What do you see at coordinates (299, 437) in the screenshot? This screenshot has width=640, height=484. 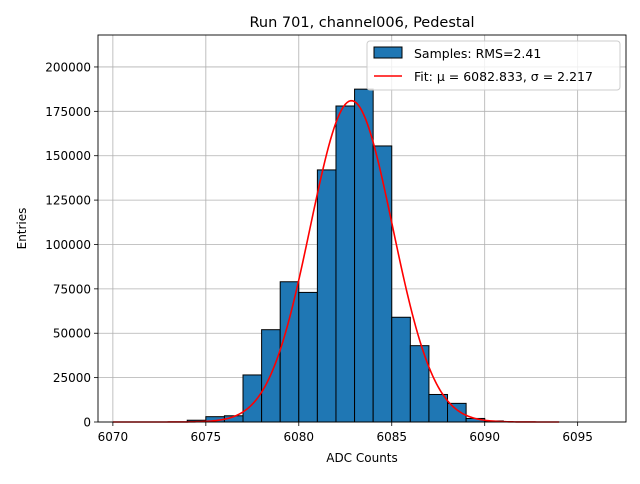 I see `x-tick-label: 6080` at bounding box center [299, 437].